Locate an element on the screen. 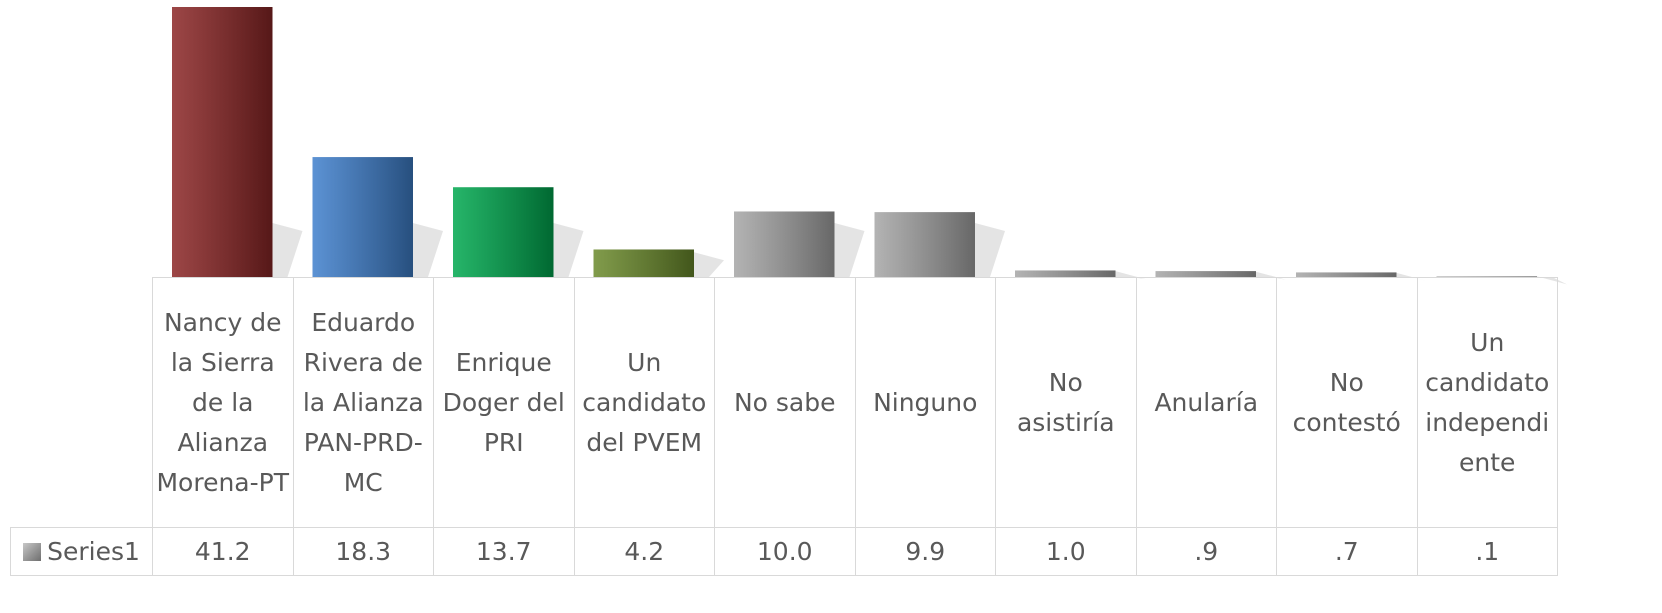 This screenshot has width=1662, height=613. category-cell: Un candidato del PVEM is located at coordinates (644, 402).